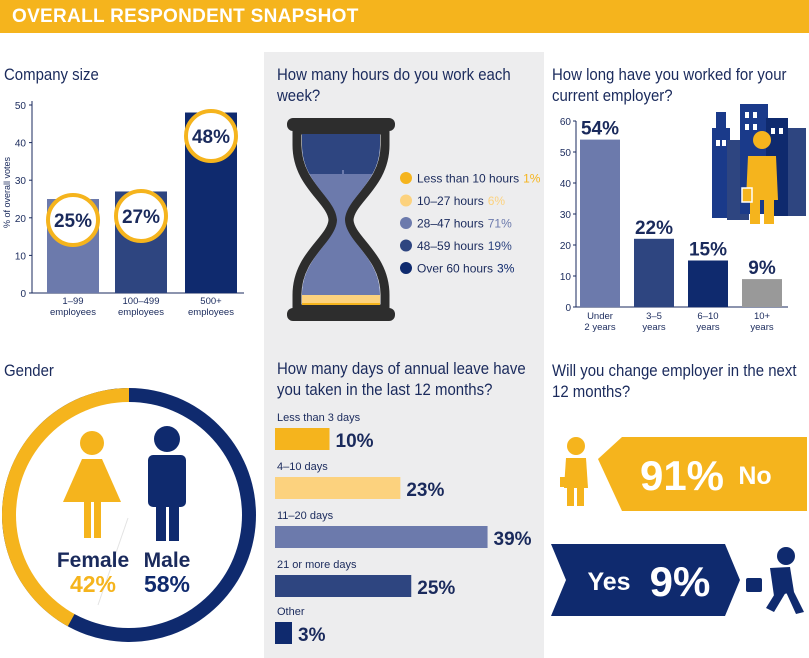 The image size is (809, 658). Describe the element at coordinates (574, 471) in the screenshot. I see `standing-man-icon` at that location.